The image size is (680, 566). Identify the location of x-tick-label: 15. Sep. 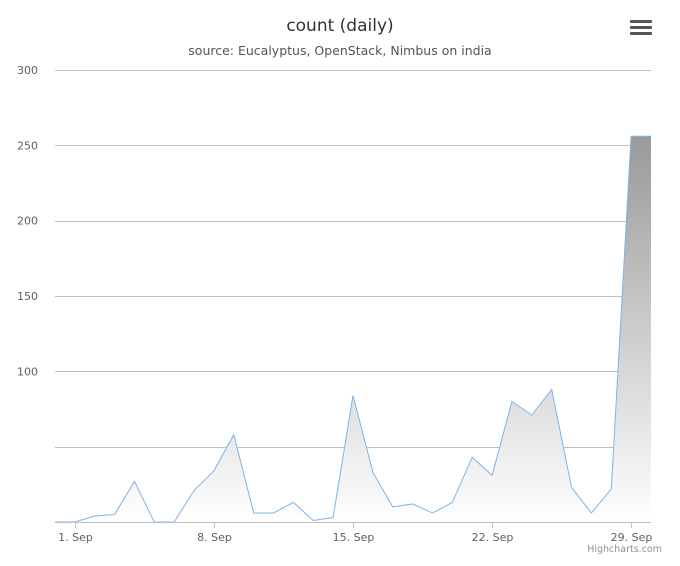
(354, 537).